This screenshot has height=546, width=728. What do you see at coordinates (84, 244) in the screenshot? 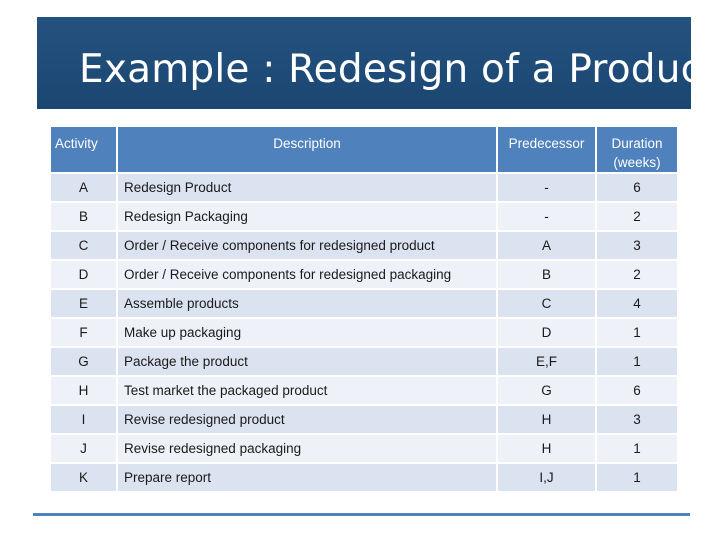
I see `cell-activity: C` at bounding box center [84, 244].